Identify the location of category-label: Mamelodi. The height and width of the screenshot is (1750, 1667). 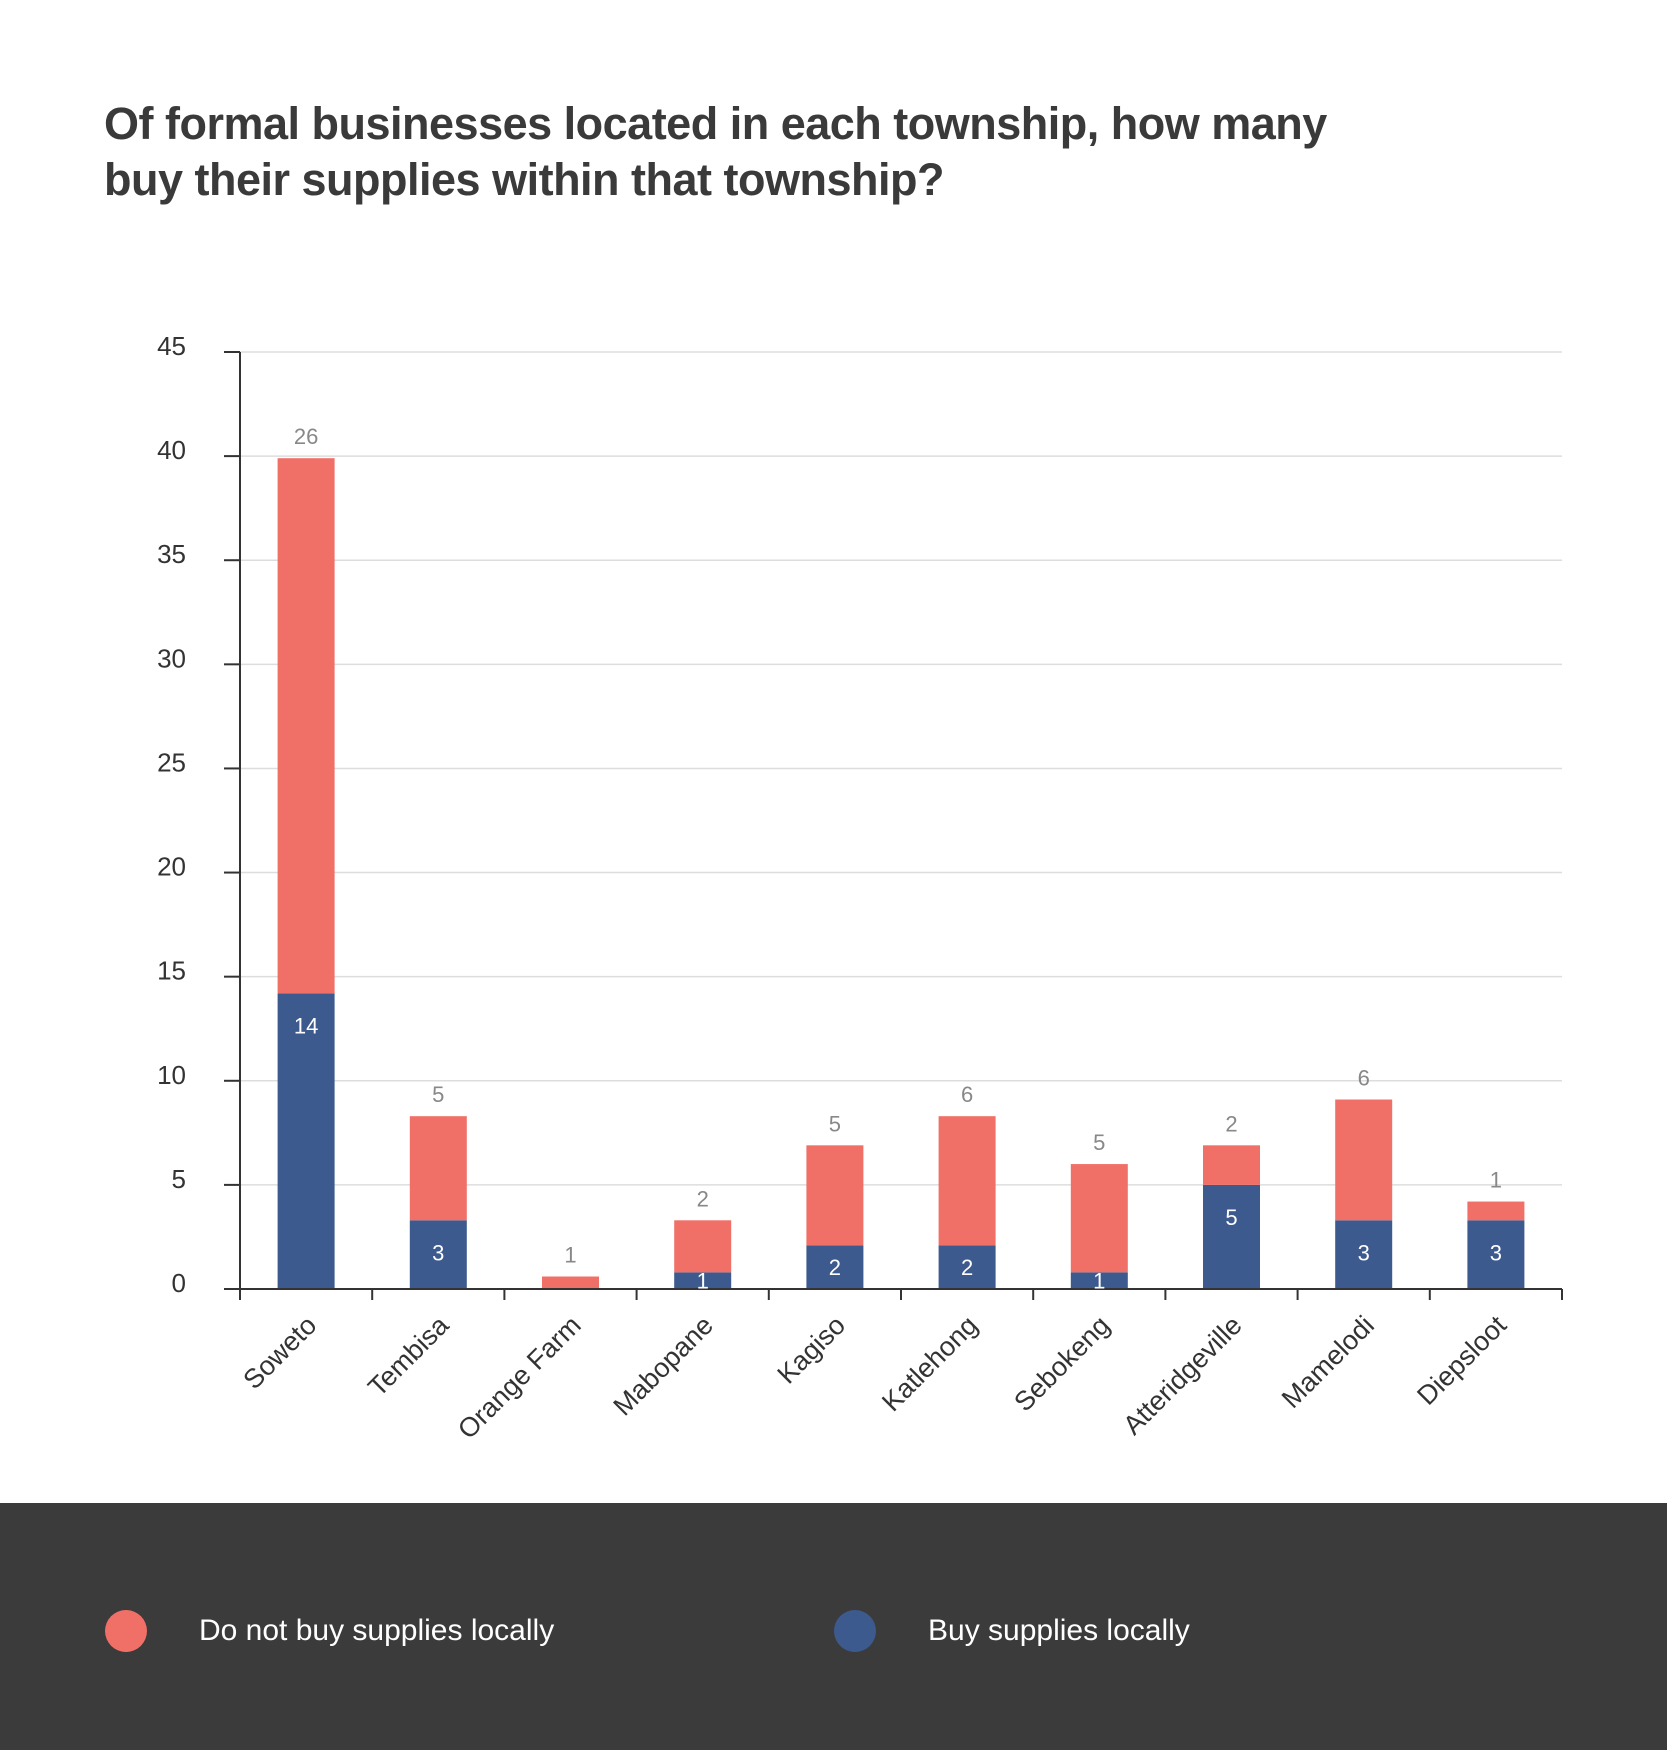
(1328, 1362).